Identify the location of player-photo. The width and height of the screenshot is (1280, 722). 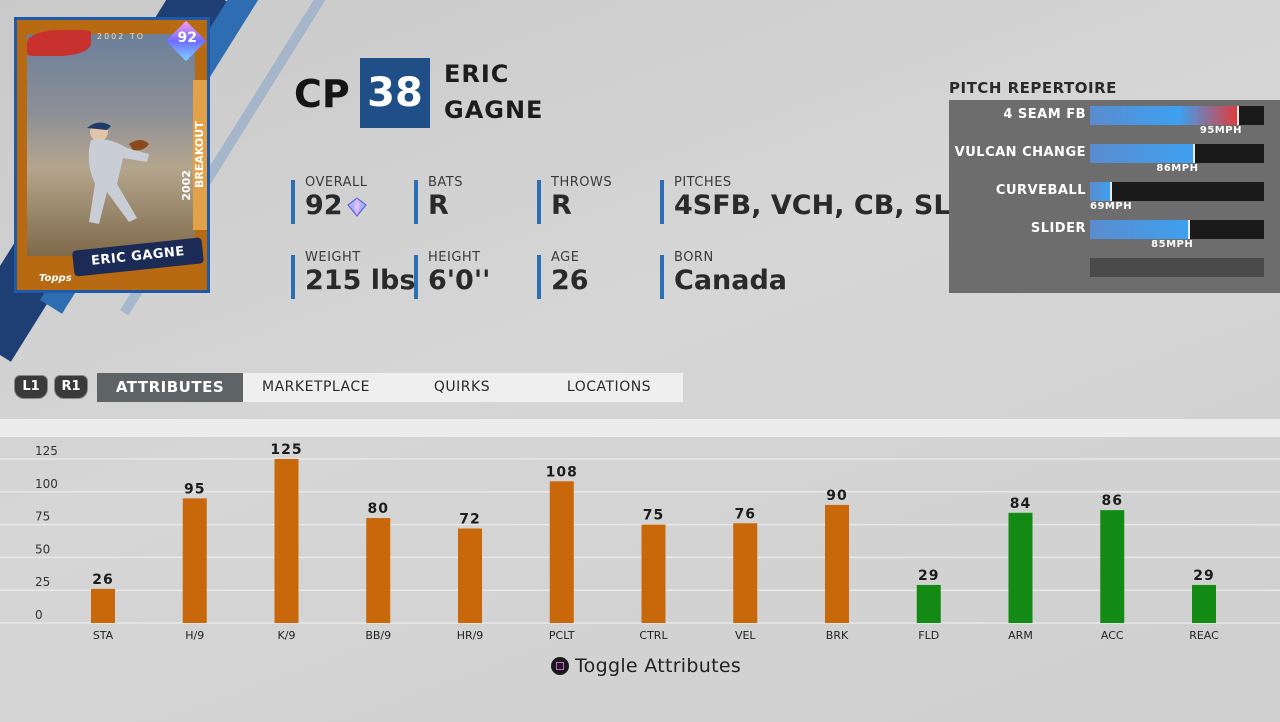
(111, 145).